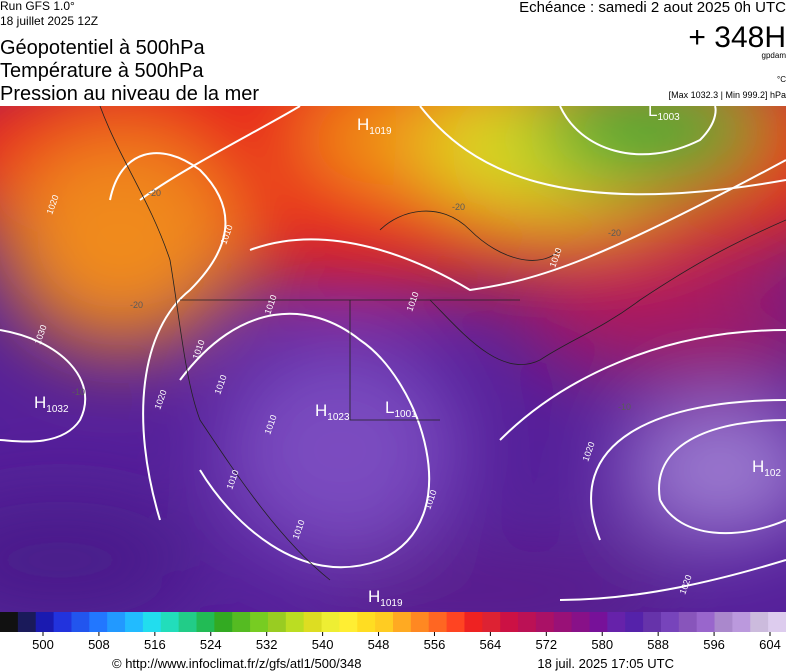  I want to click on center-value: 1001, so click(405, 414).